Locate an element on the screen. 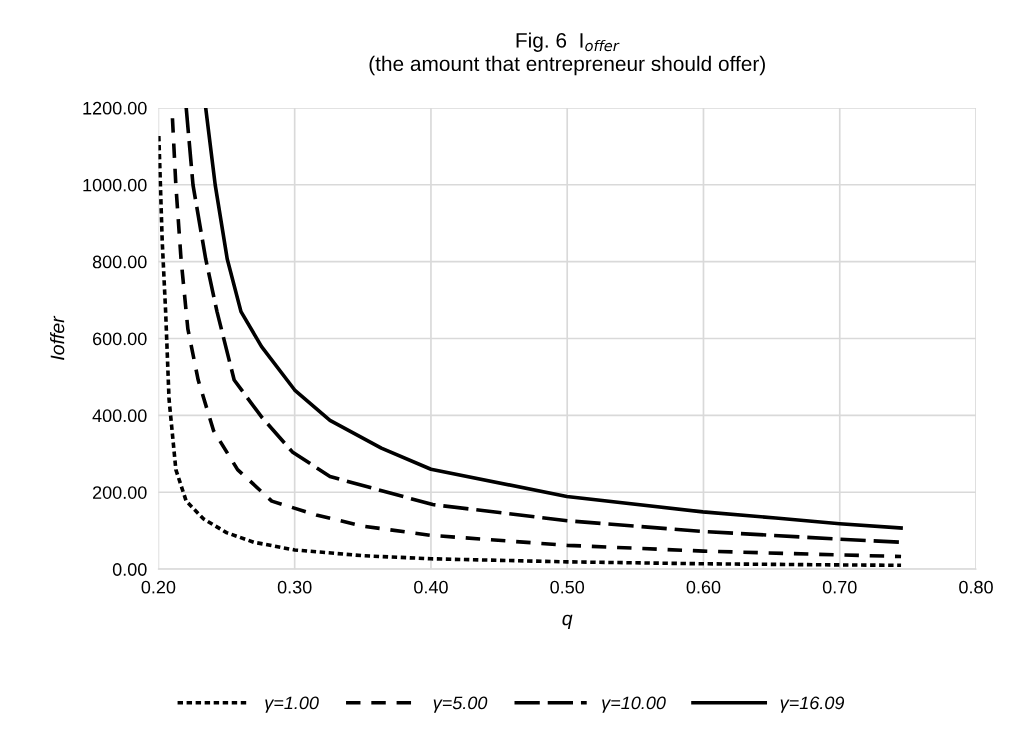 The height and width of the screenshot is (744, 1022). y-tick-label: 1000.00 is located at coordinates (115, 185).